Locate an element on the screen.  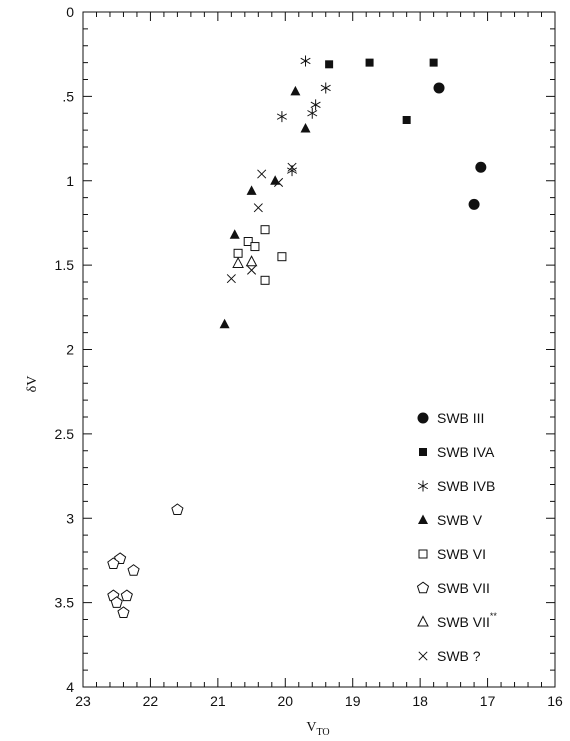
series-asterisk is located at coordinates (303, 116).